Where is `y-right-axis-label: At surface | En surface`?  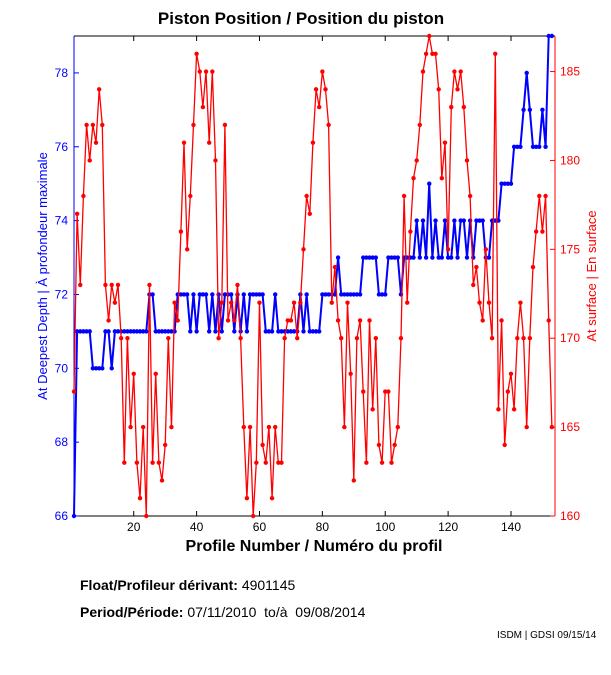
y-right-axis-label: At surface | En surface is located at coordinates (591, 275).